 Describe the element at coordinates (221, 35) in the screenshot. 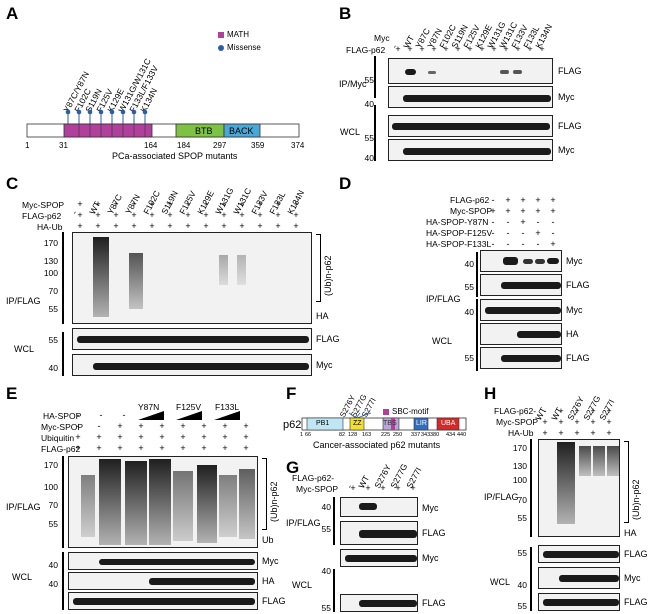

I see `math-legend-swatch` at that location.